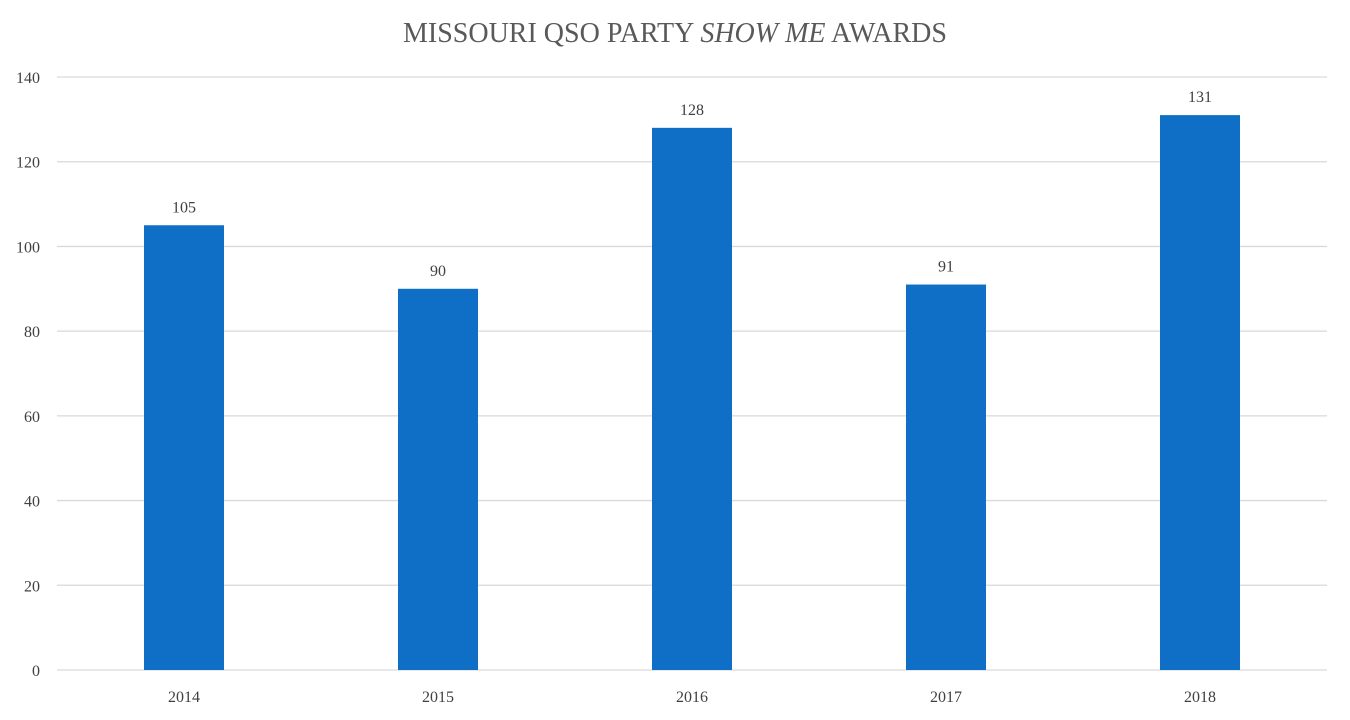 The image size is (1350, 720). I want to click on y-tick-label: 40, so click(32, 502).